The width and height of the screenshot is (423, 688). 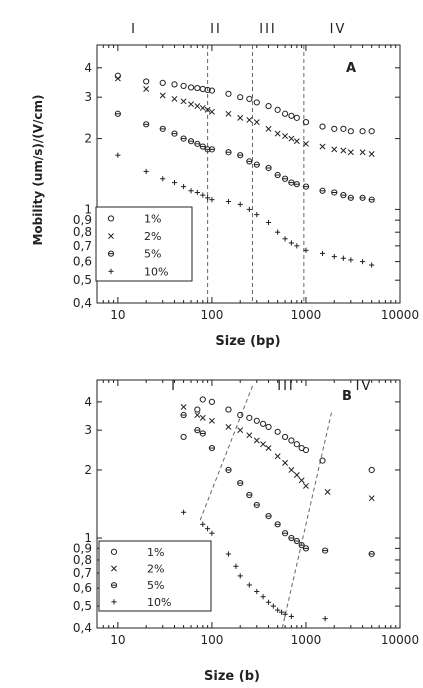 I want to click on panel-a-ytick-label: 0,7, so click(x=82, y=246).